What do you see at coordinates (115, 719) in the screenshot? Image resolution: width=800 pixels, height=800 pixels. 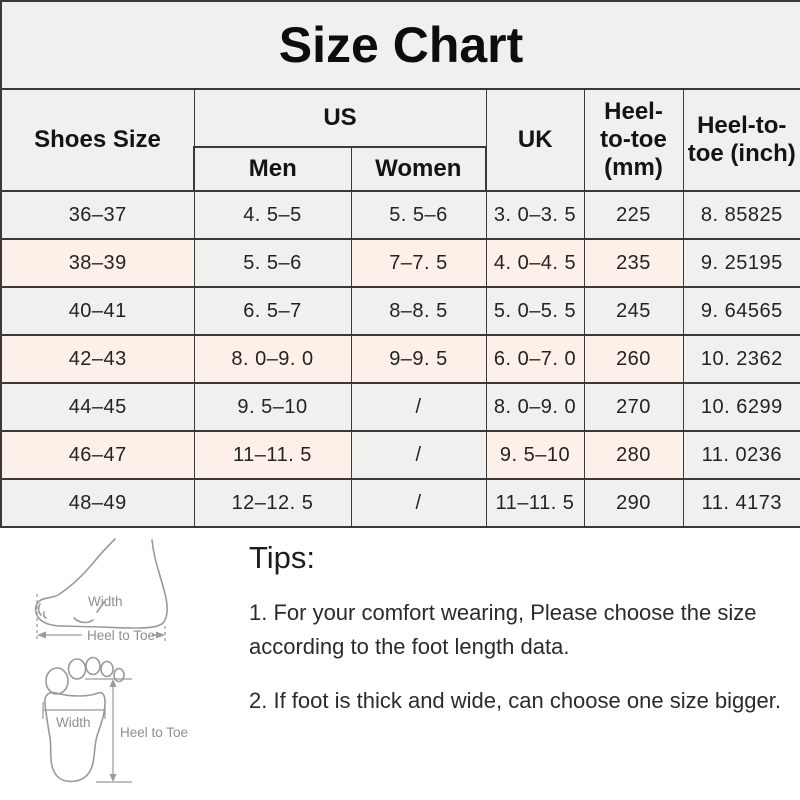 I see `footprint-diagram: Width Heel to Toe` at bounding box center [115, 719].